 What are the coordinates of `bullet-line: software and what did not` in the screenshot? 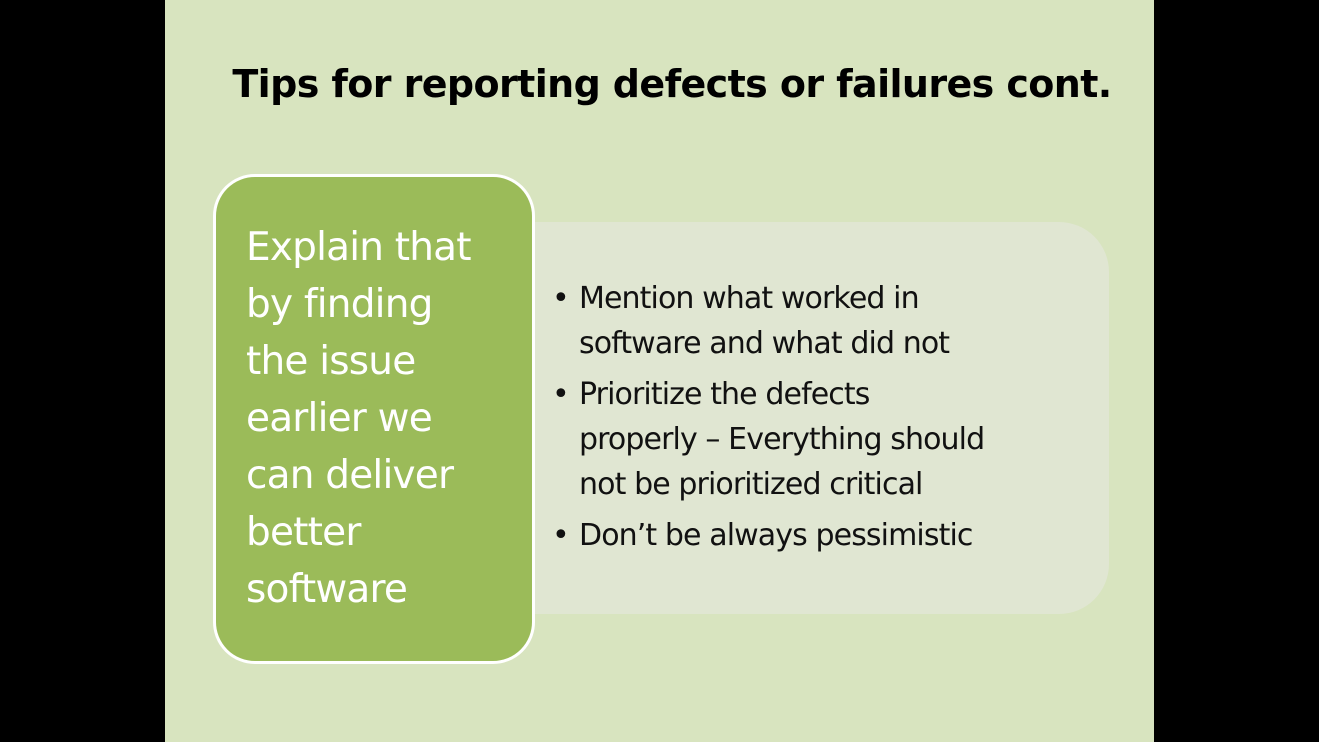 It's located at (764, 343).